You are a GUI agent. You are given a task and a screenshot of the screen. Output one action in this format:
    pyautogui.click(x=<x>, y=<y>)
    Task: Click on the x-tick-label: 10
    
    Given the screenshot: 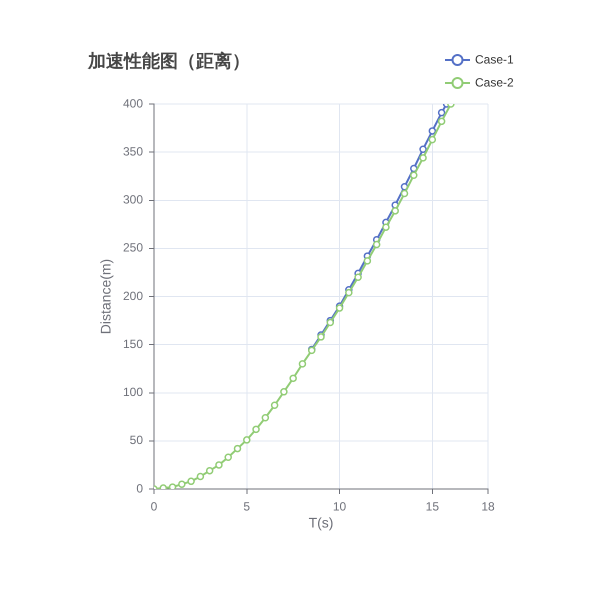 What is the action you would take?
    pyautogui.click(x=339, y=507)
    